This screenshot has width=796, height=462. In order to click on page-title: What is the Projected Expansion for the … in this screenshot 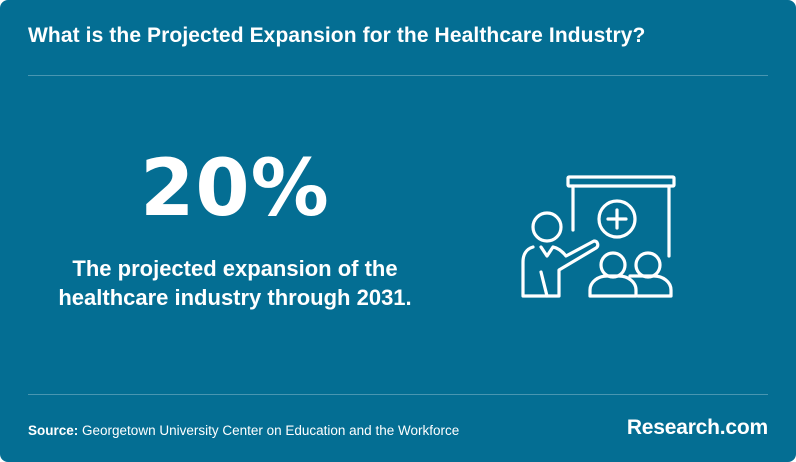, I will do `click(337, 35)`.